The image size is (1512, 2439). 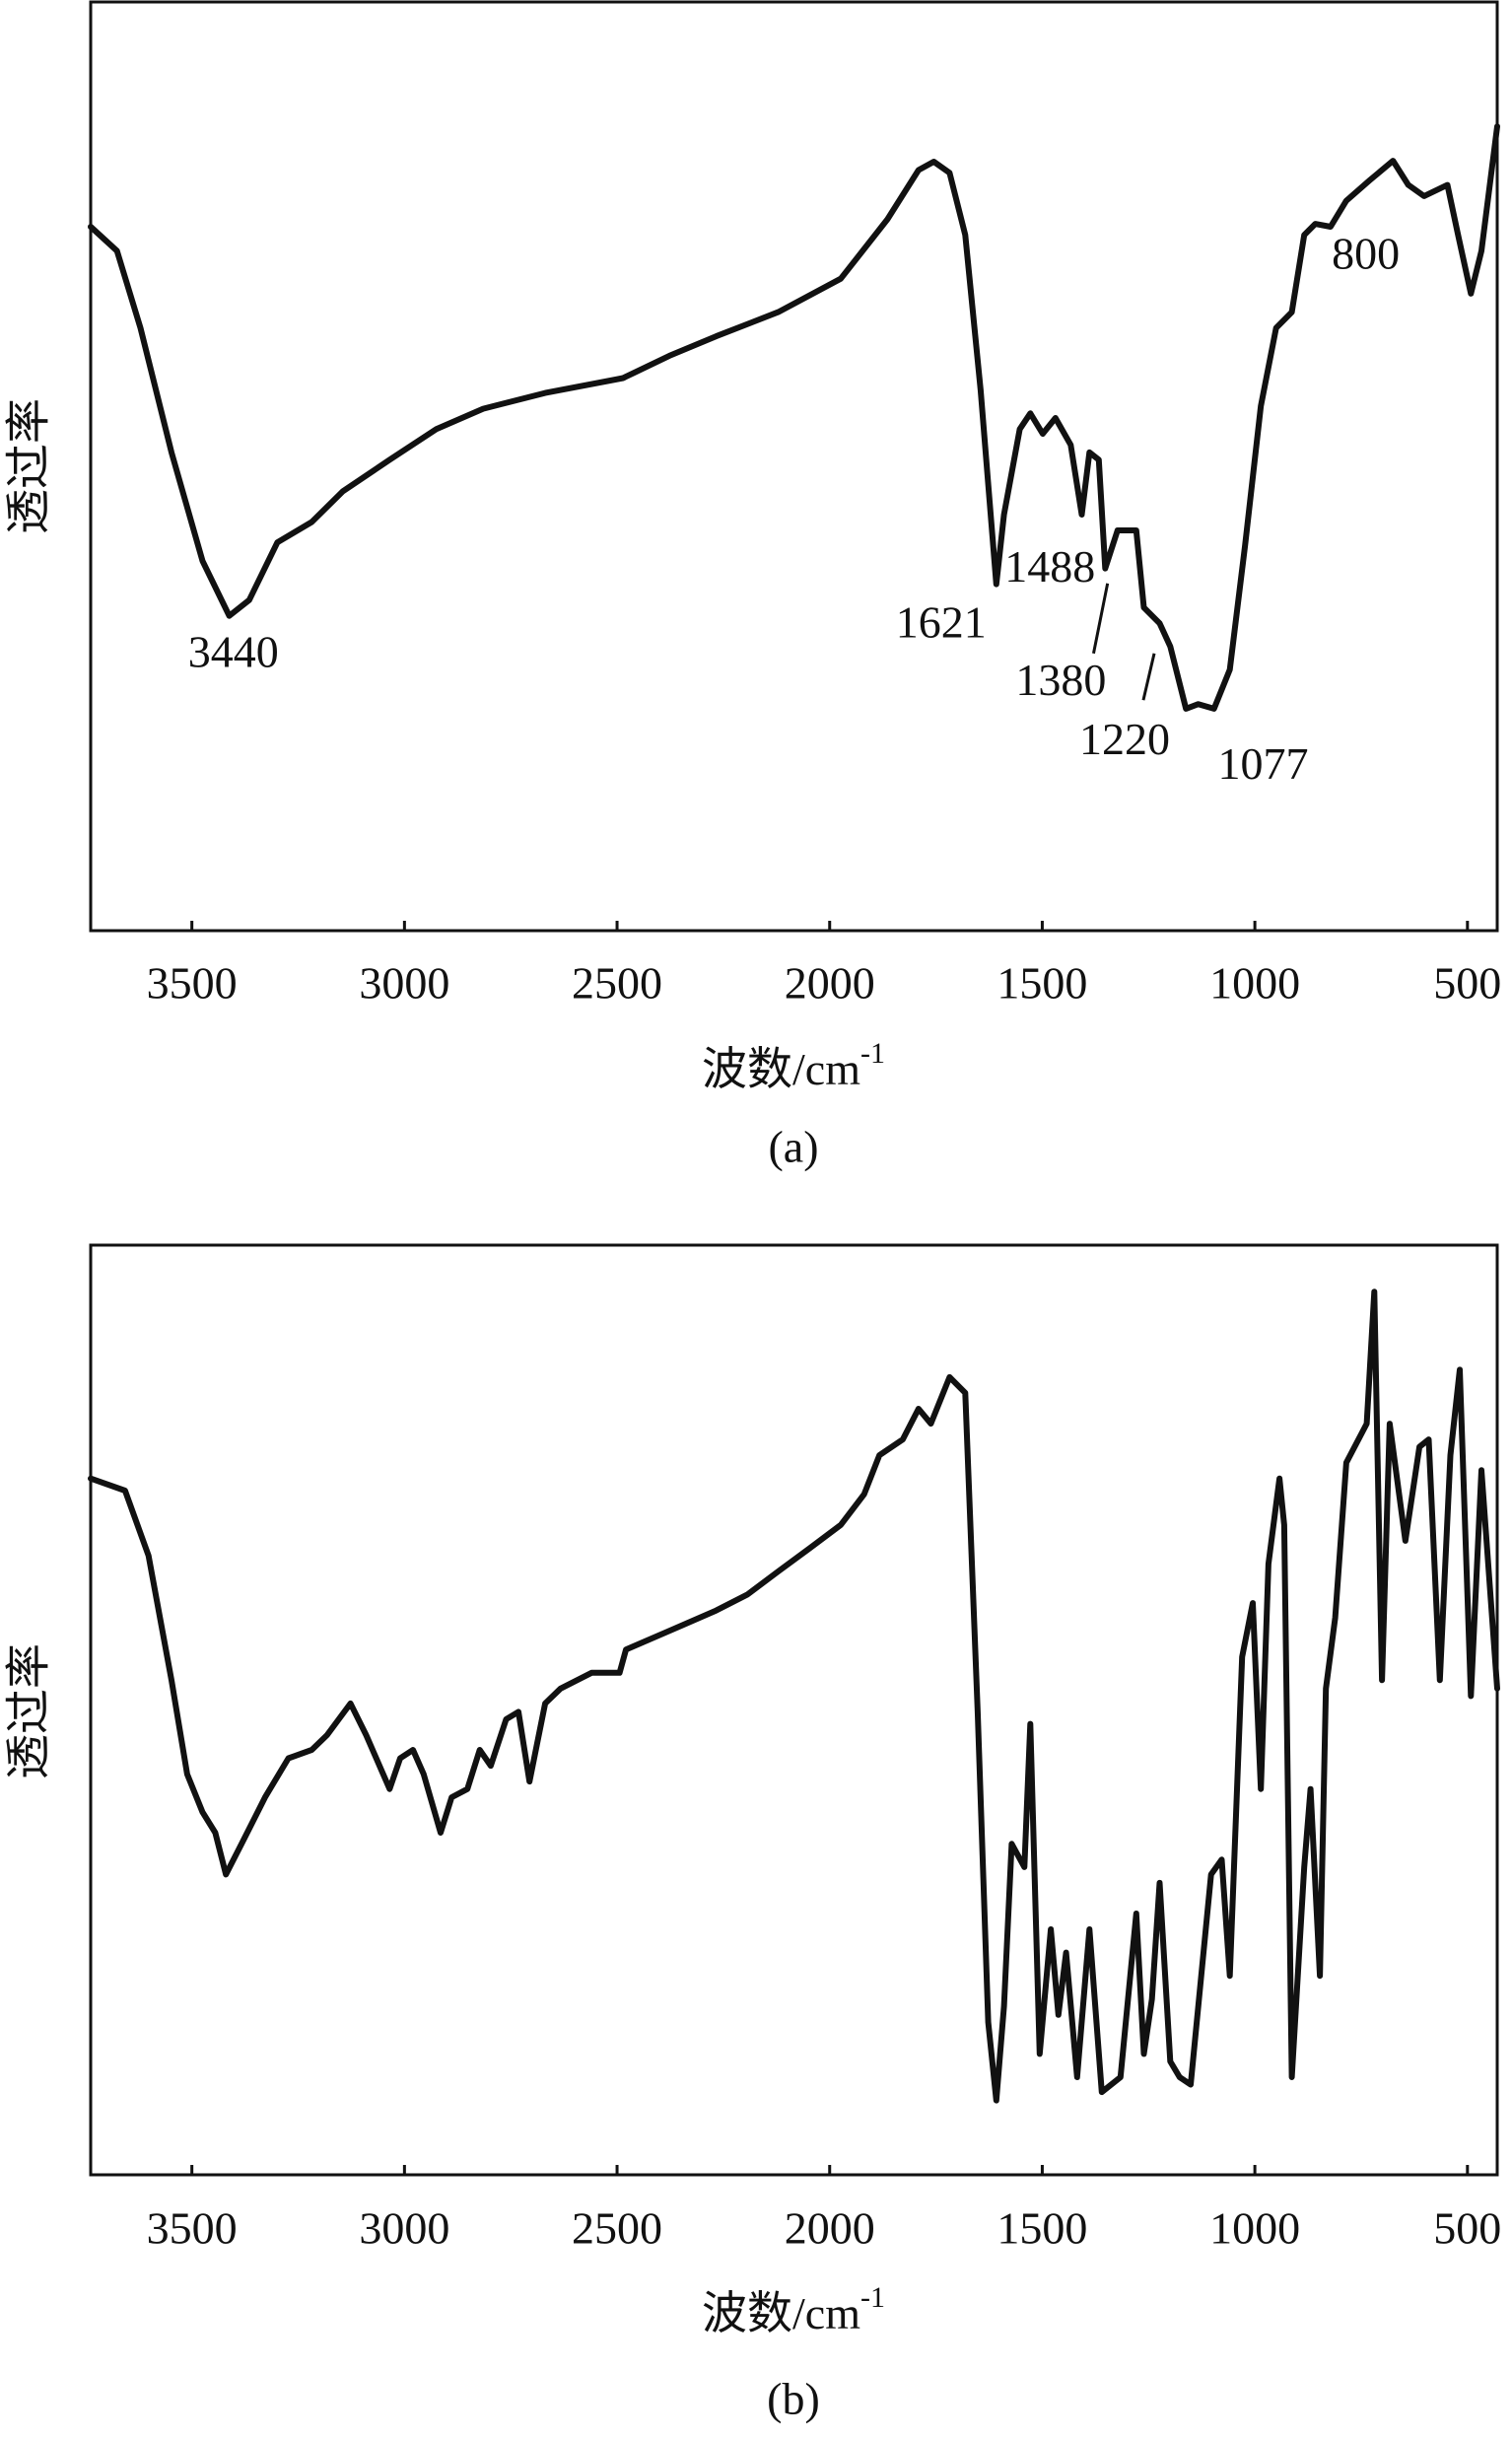 What do you see at coordinates (941, 623) in the screenshot?
I see `peak-label: 1621` at bounding box center [941, 623].